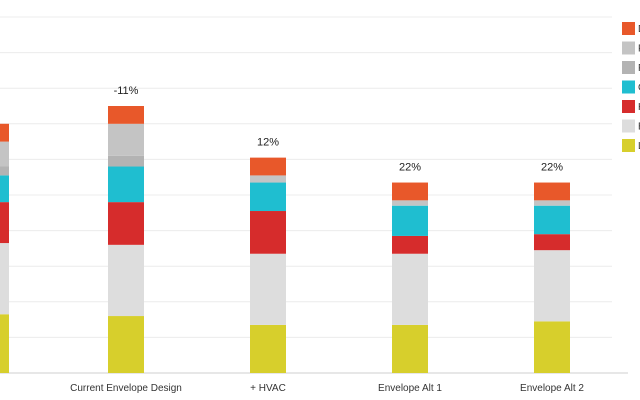 The height and width of the screenshot is (400, 640). I want to click on percent-label: 12%, so click(268, 143).